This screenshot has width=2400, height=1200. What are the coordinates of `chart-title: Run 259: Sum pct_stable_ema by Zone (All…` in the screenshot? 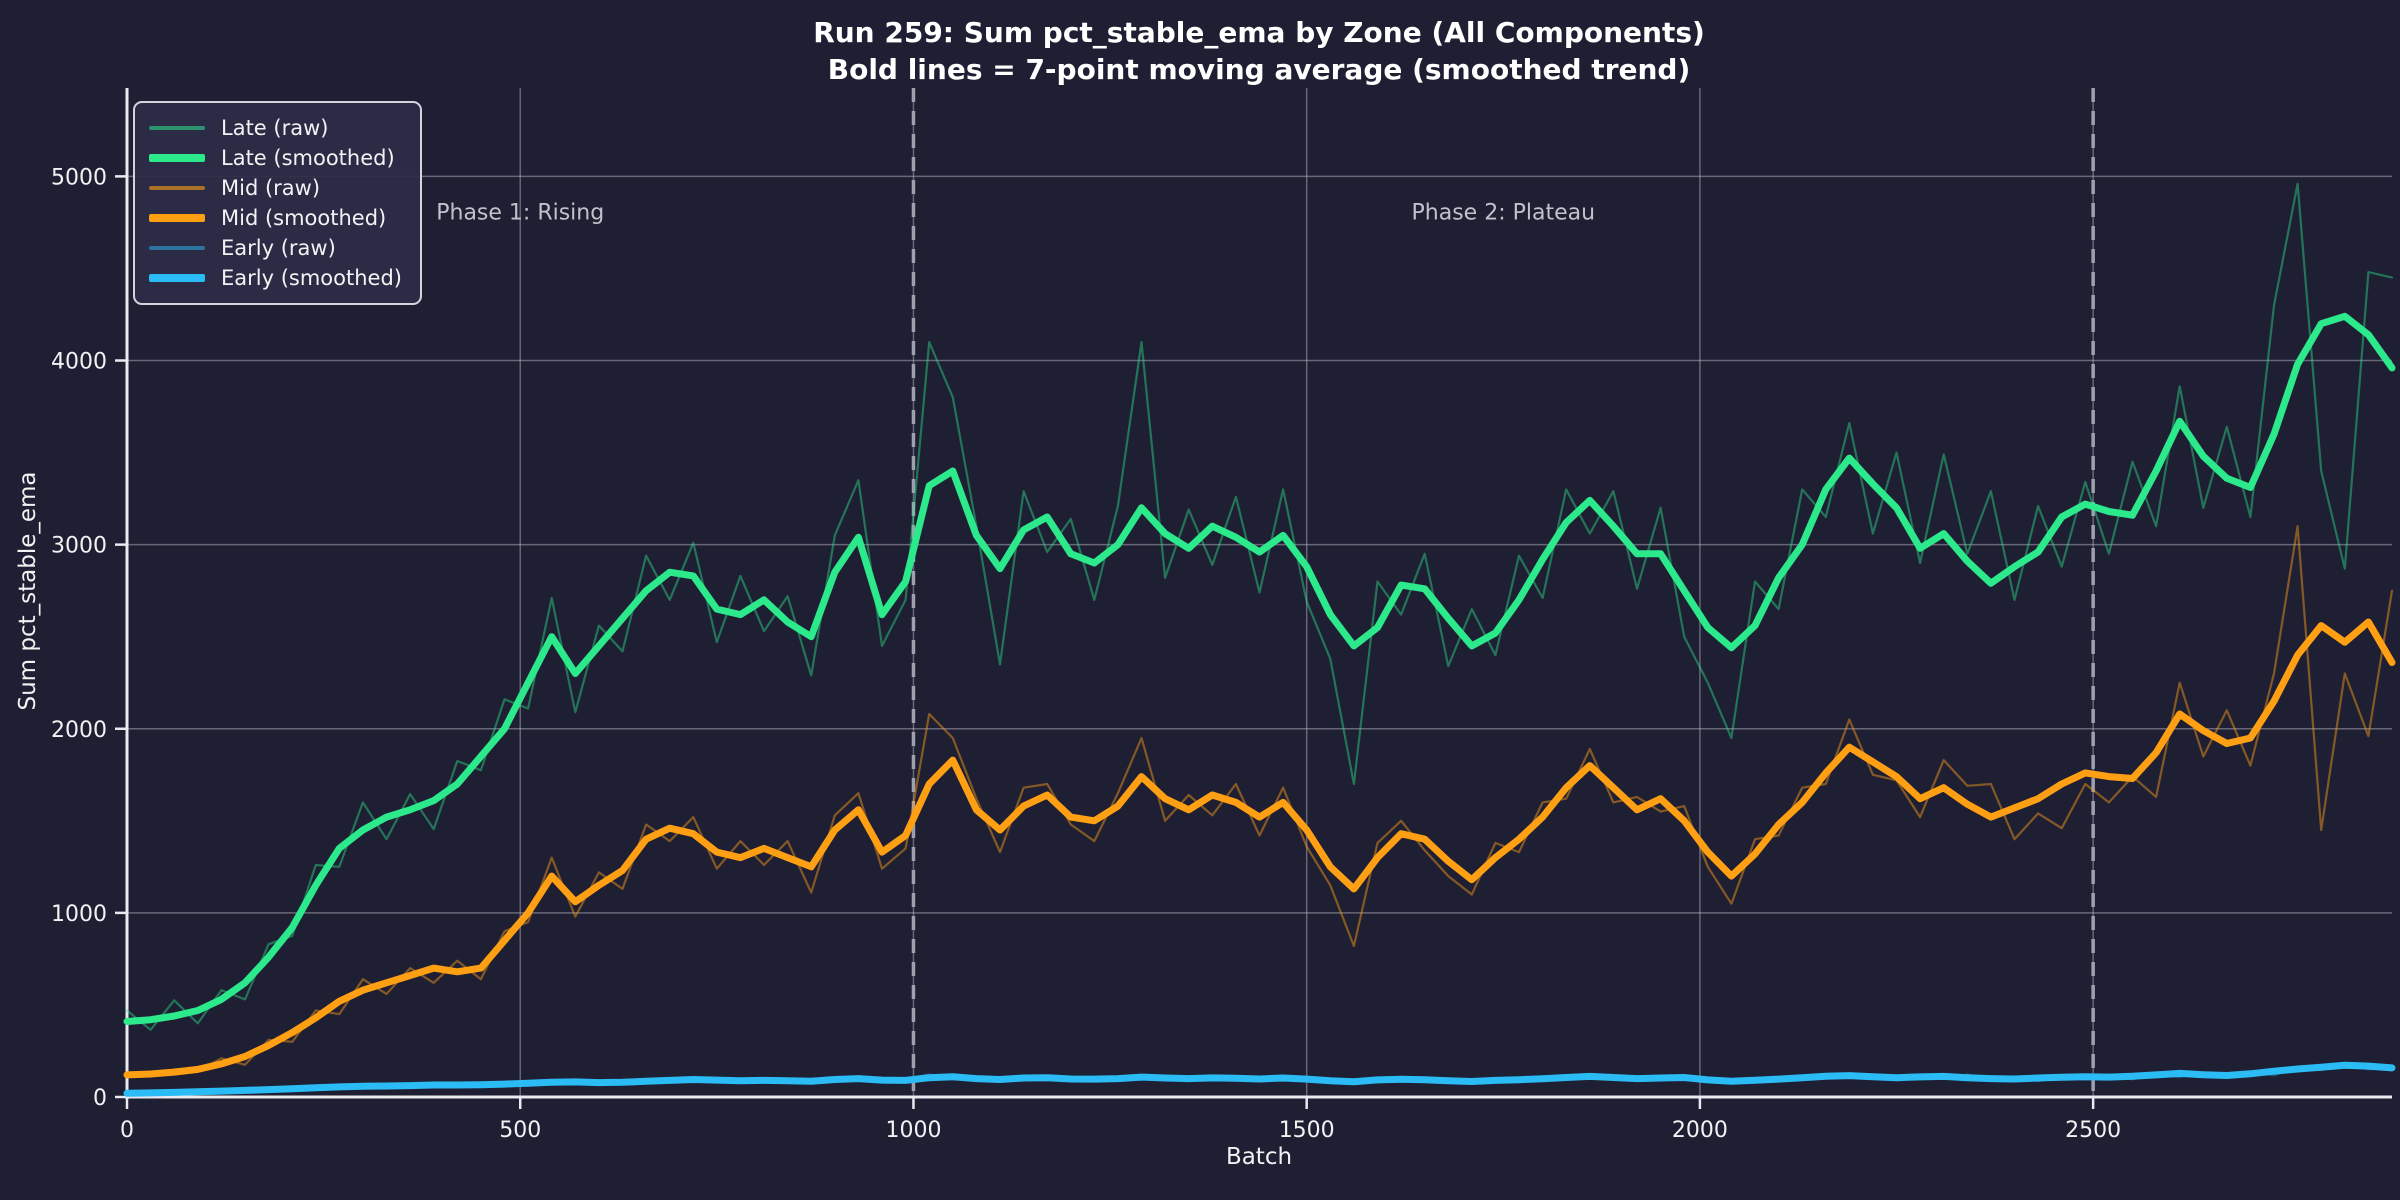 It's located at (1259, 51).